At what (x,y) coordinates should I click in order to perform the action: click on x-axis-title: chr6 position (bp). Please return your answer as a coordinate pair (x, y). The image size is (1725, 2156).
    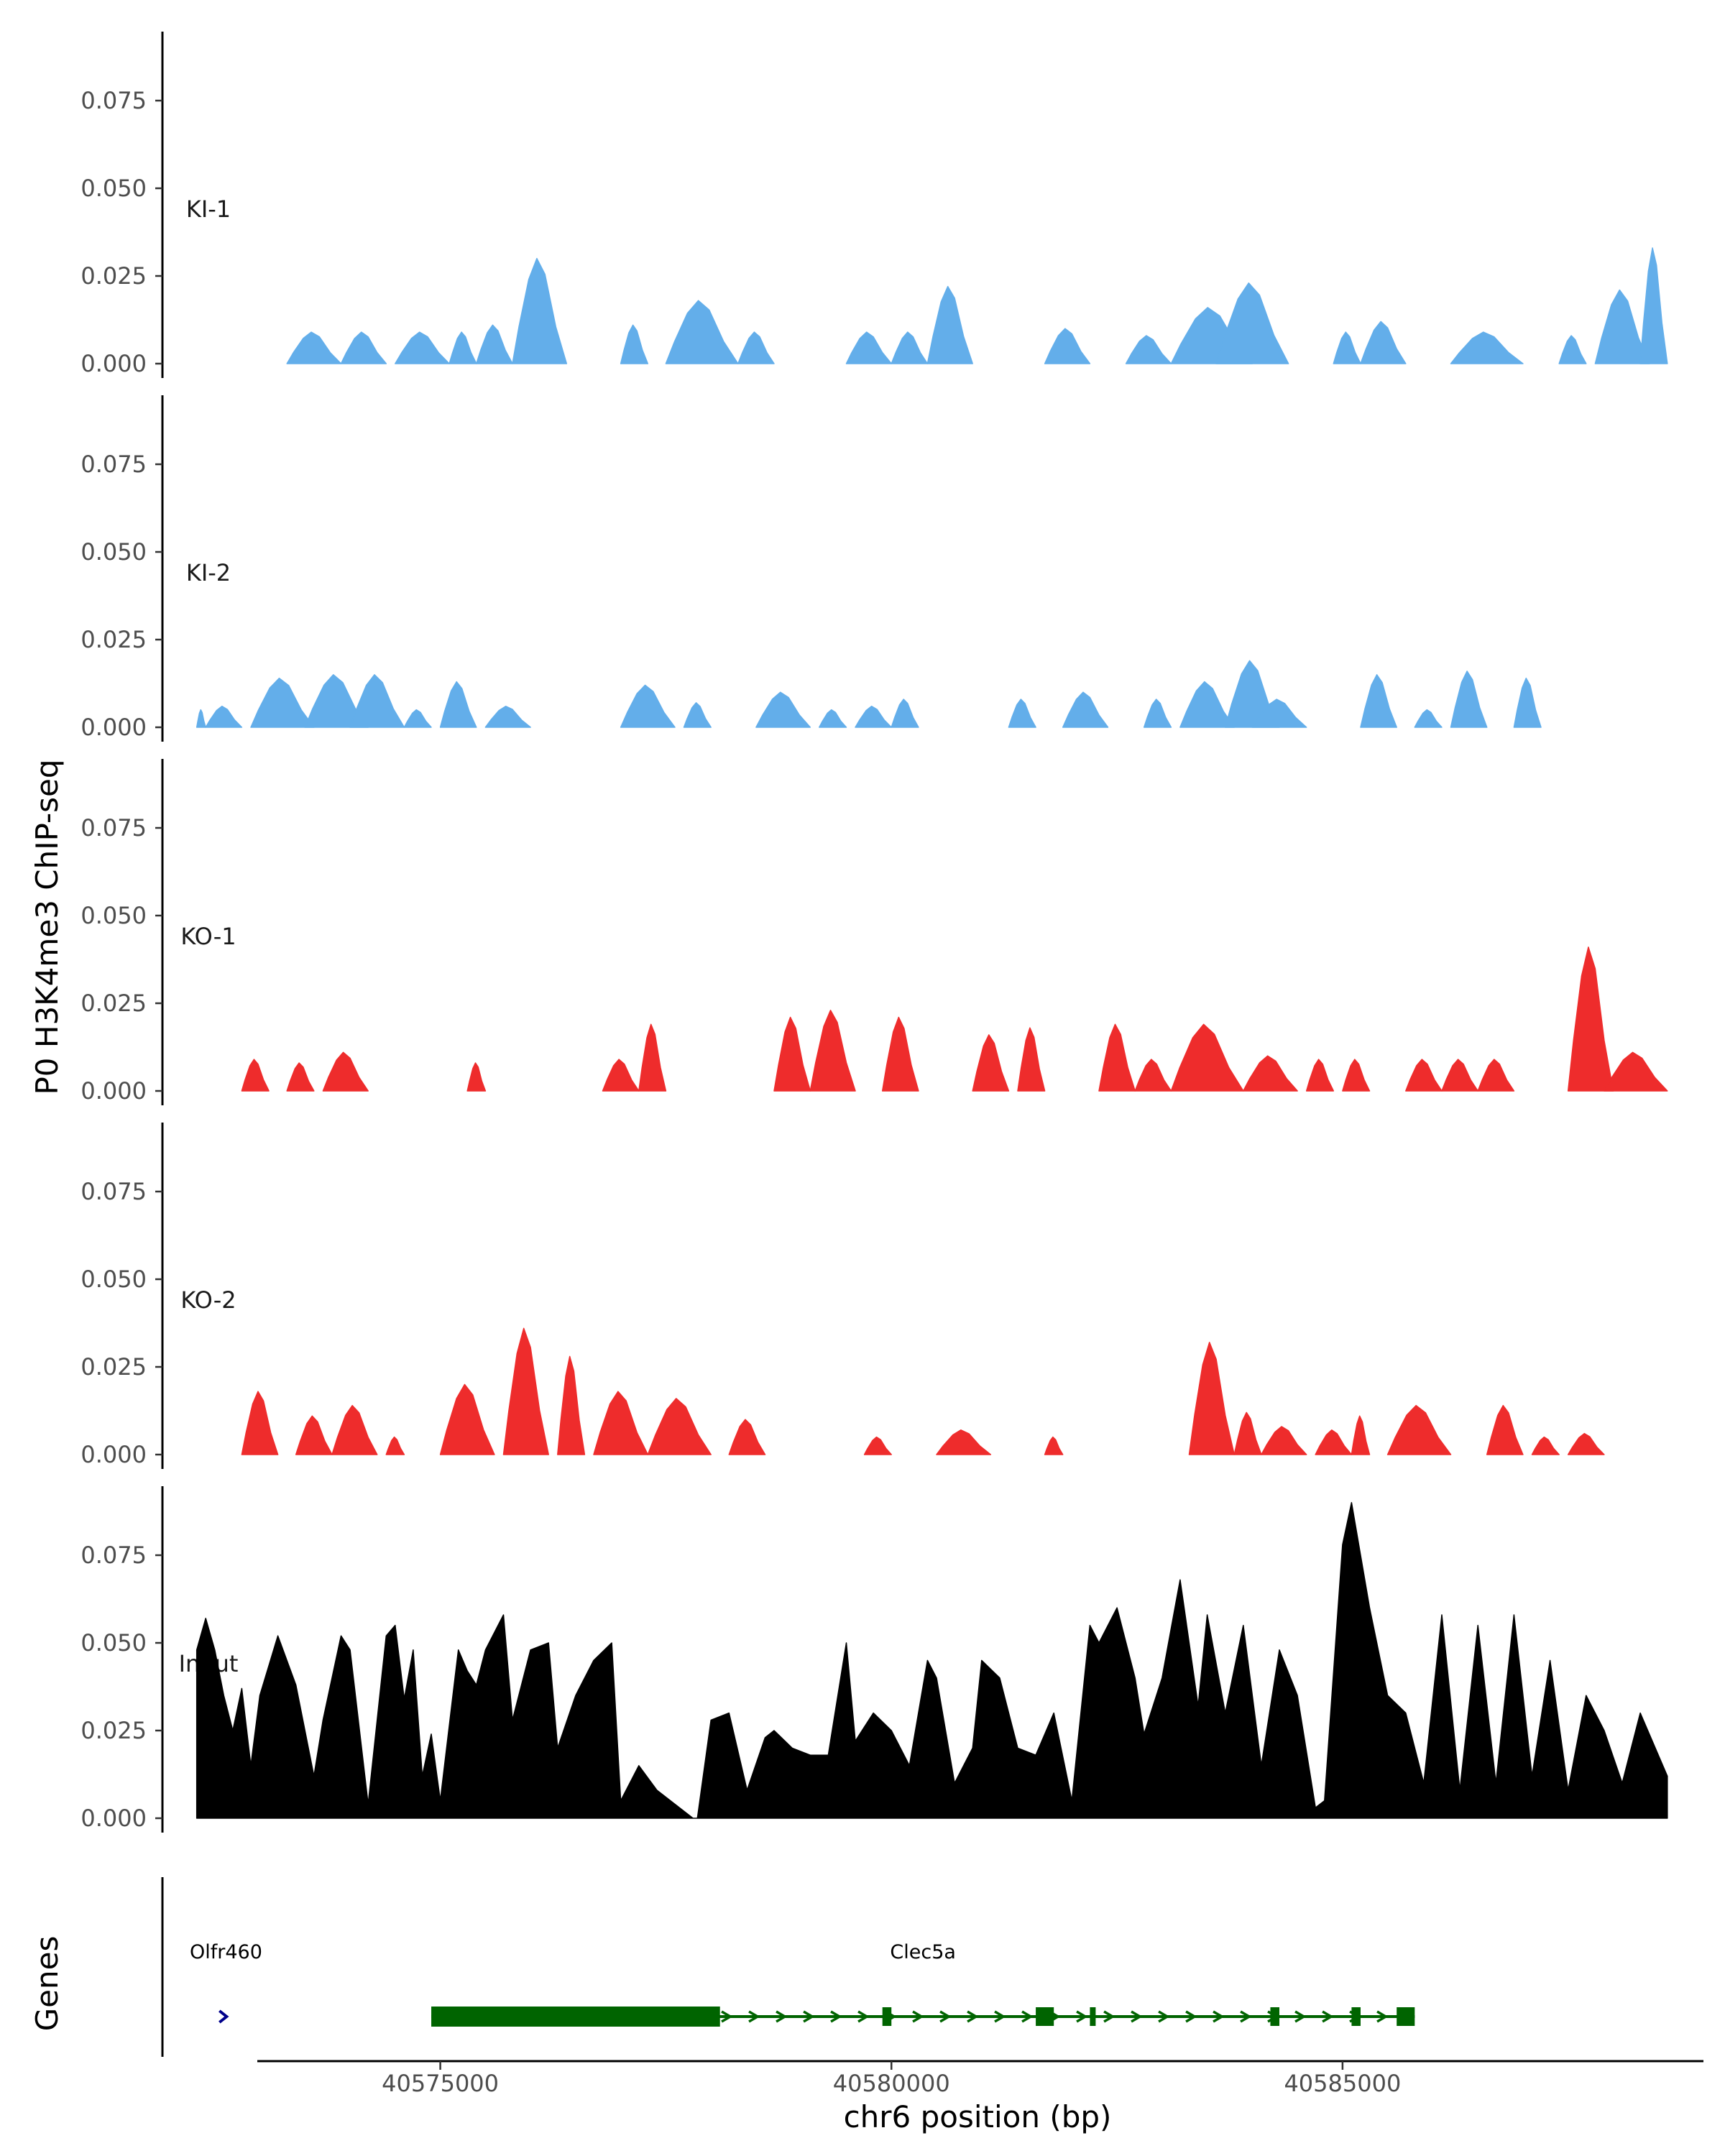
    Looking at the image, I should click on (978, 2116).